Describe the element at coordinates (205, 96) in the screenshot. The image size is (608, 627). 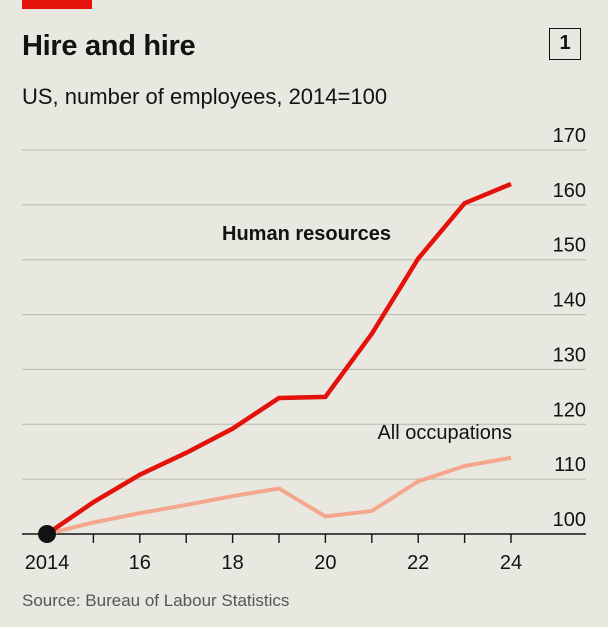
I see `chart-subtitle: US, number of employees, 2014=100` at that location.